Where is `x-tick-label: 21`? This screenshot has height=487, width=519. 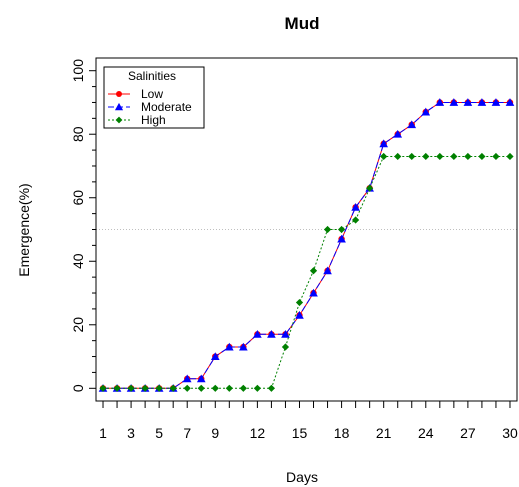
x-tick-label: 21 is located at coordinates (384, 433).